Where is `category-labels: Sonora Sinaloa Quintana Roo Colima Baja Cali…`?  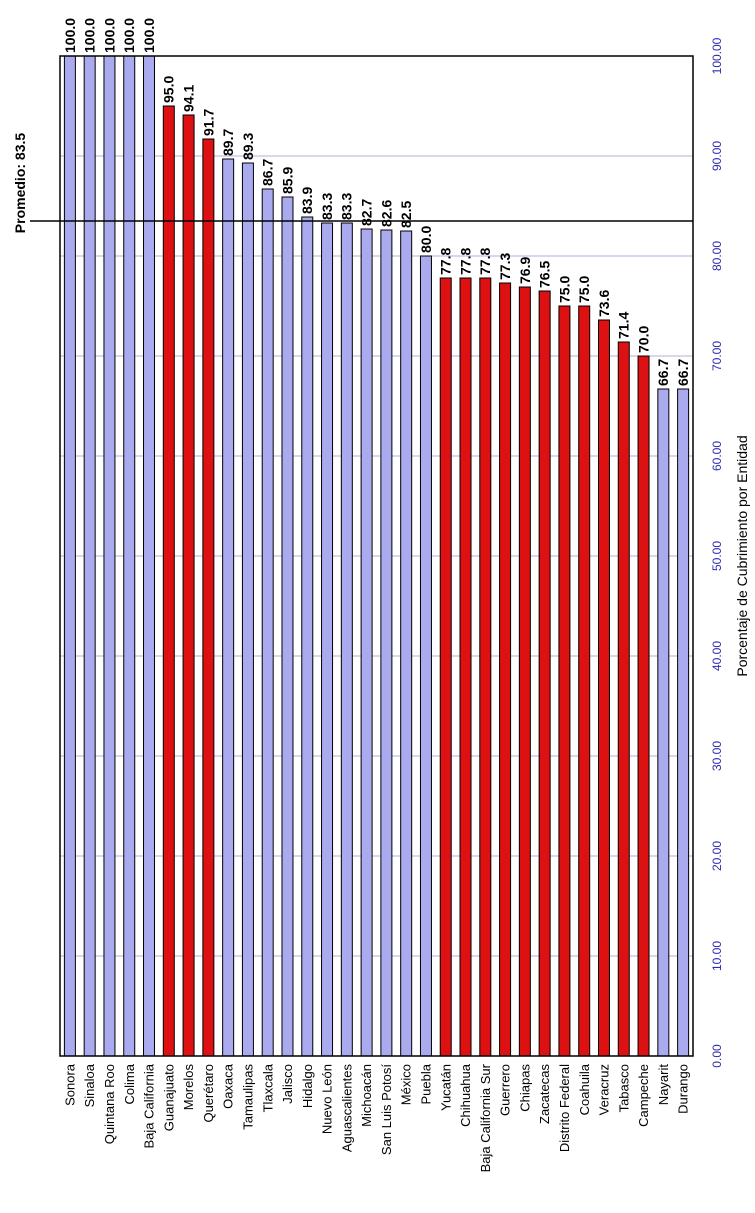
category-labels: Sonora Sinaloa Quintana Roo Colima Baja Cali… is located at coordinates (376, 1117).